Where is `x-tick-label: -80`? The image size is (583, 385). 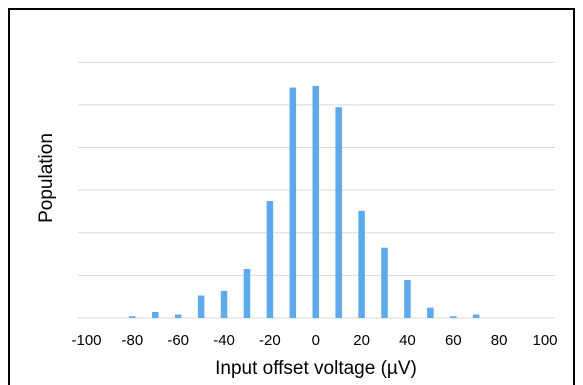 x-tick-label: -80 is located at coordinates (133, 340).